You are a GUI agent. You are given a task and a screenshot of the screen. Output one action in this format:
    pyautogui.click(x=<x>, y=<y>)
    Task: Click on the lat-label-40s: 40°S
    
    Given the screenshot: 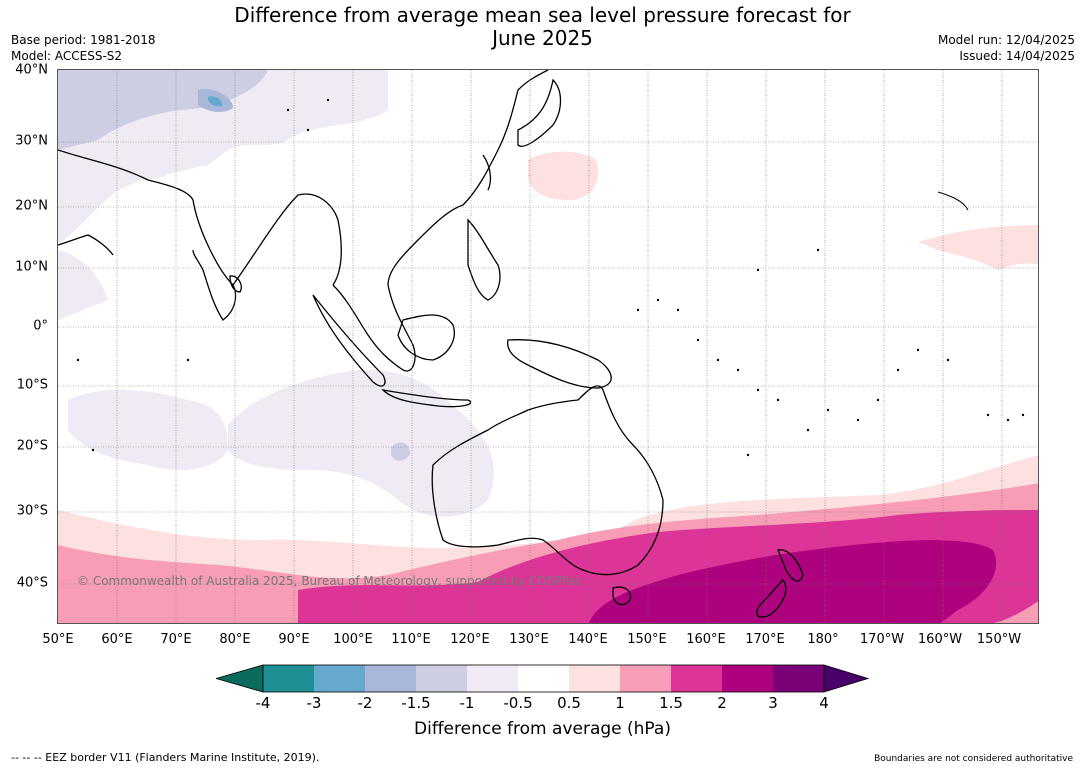 What is the action you would take?
    pyautogui.click(x=32, y=583)
    